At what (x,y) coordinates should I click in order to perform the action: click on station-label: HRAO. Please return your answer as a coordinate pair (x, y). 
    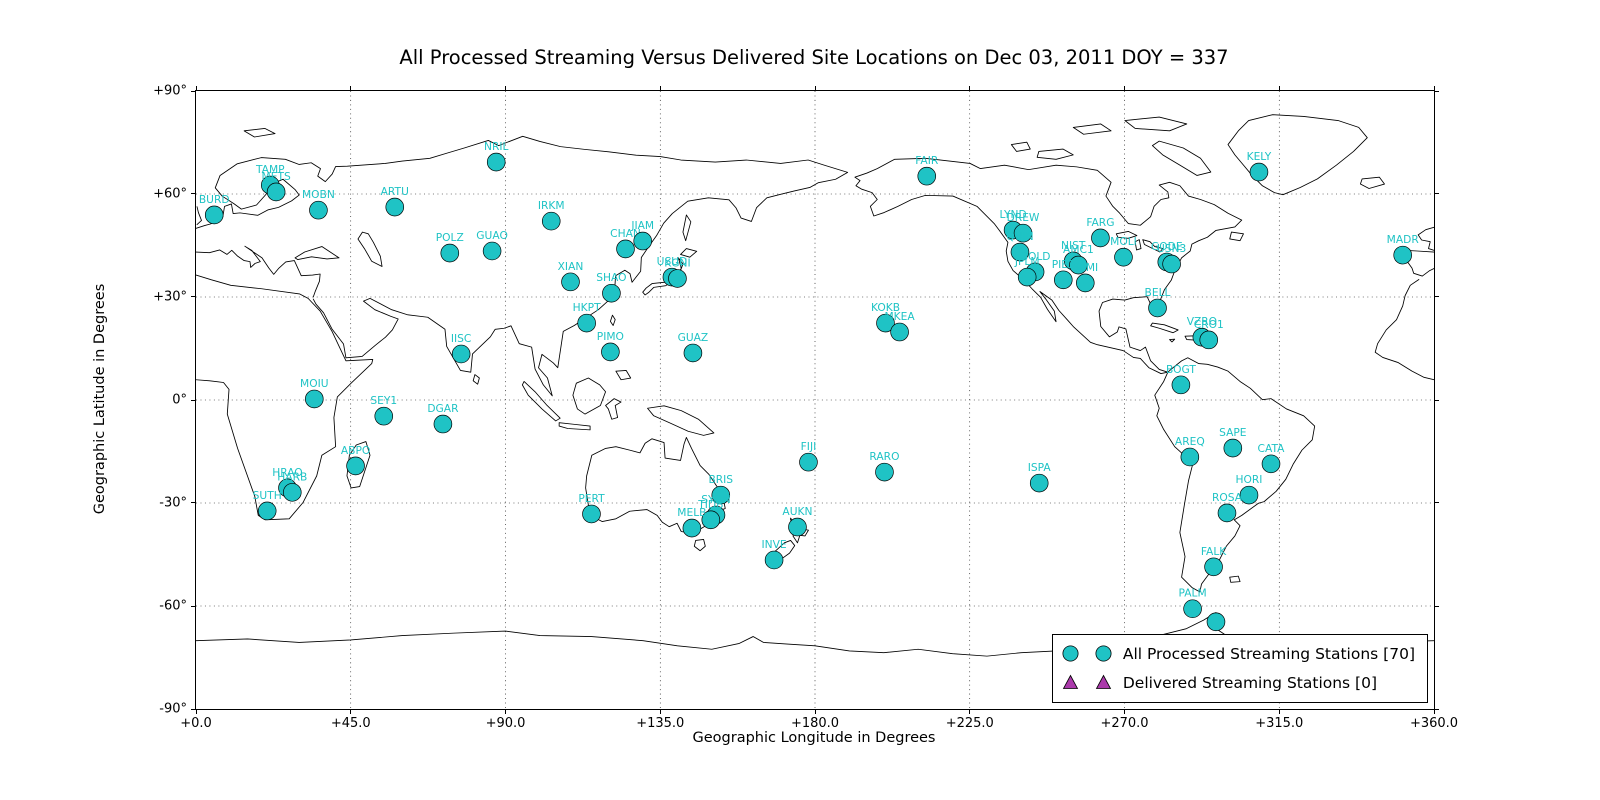
    Looking at the image, I should click on (287, 472).